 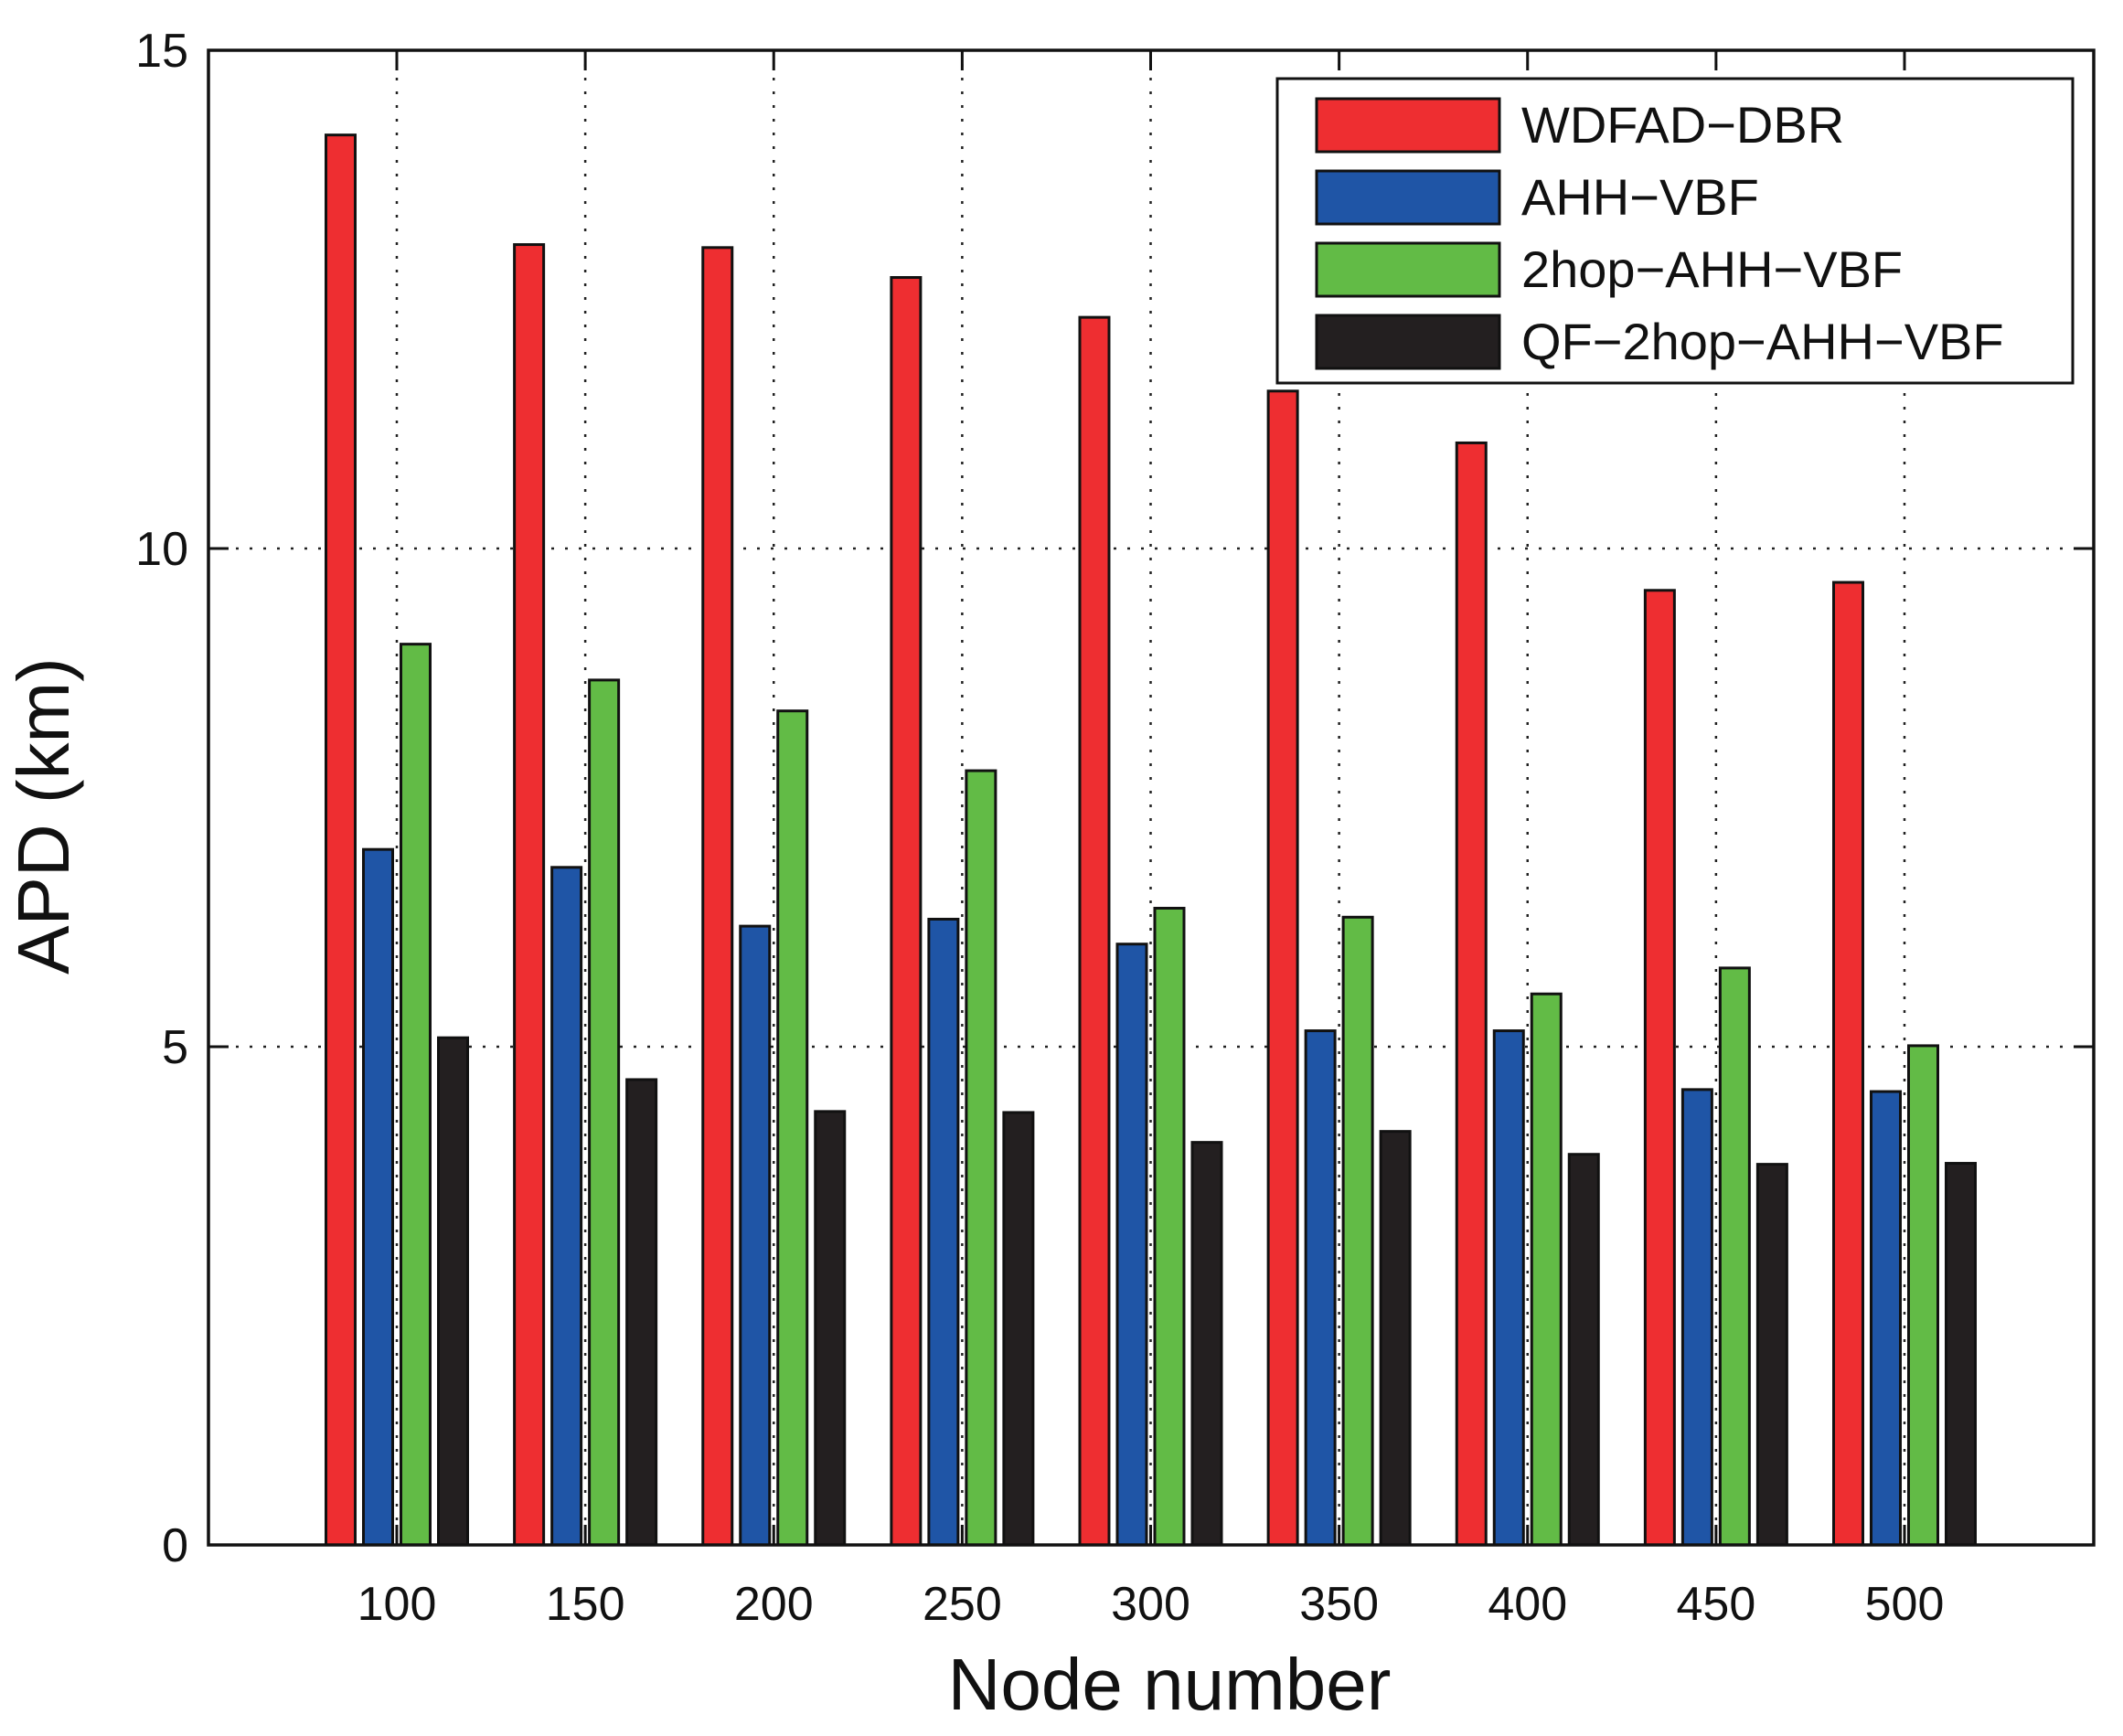 What do you see at coordinates (1527, 1604) in the screenshot?
I see `x-tick-label: 400` at bounding box center [1527, 1604].